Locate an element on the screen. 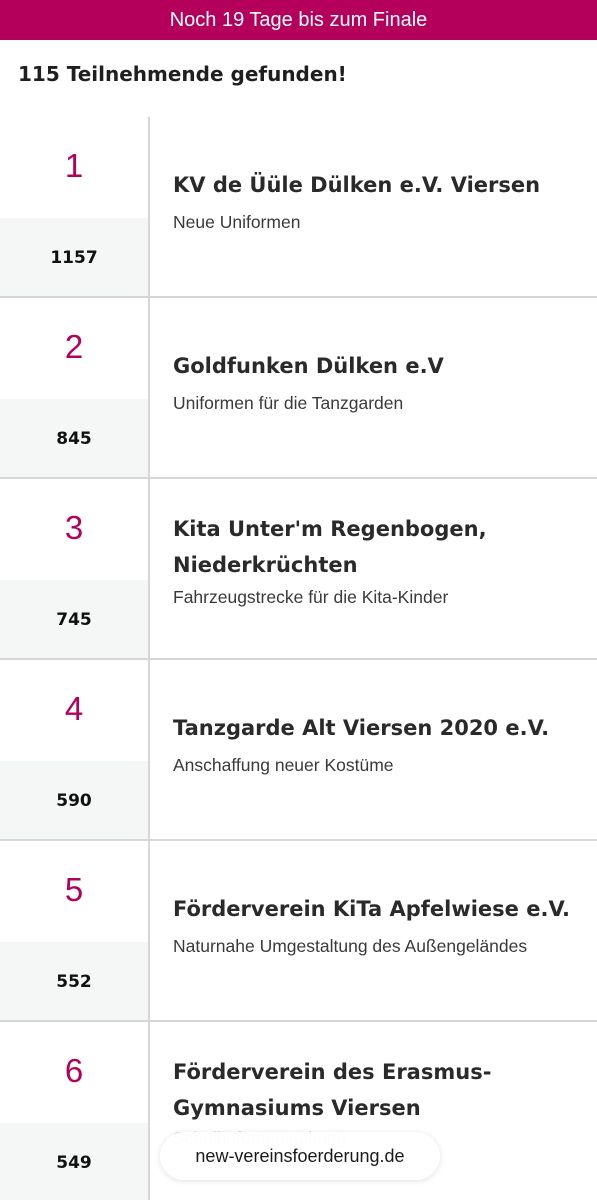 This screenshot has width=597, height=1200. votes-box: 590 is located at coordinates (74, 800).